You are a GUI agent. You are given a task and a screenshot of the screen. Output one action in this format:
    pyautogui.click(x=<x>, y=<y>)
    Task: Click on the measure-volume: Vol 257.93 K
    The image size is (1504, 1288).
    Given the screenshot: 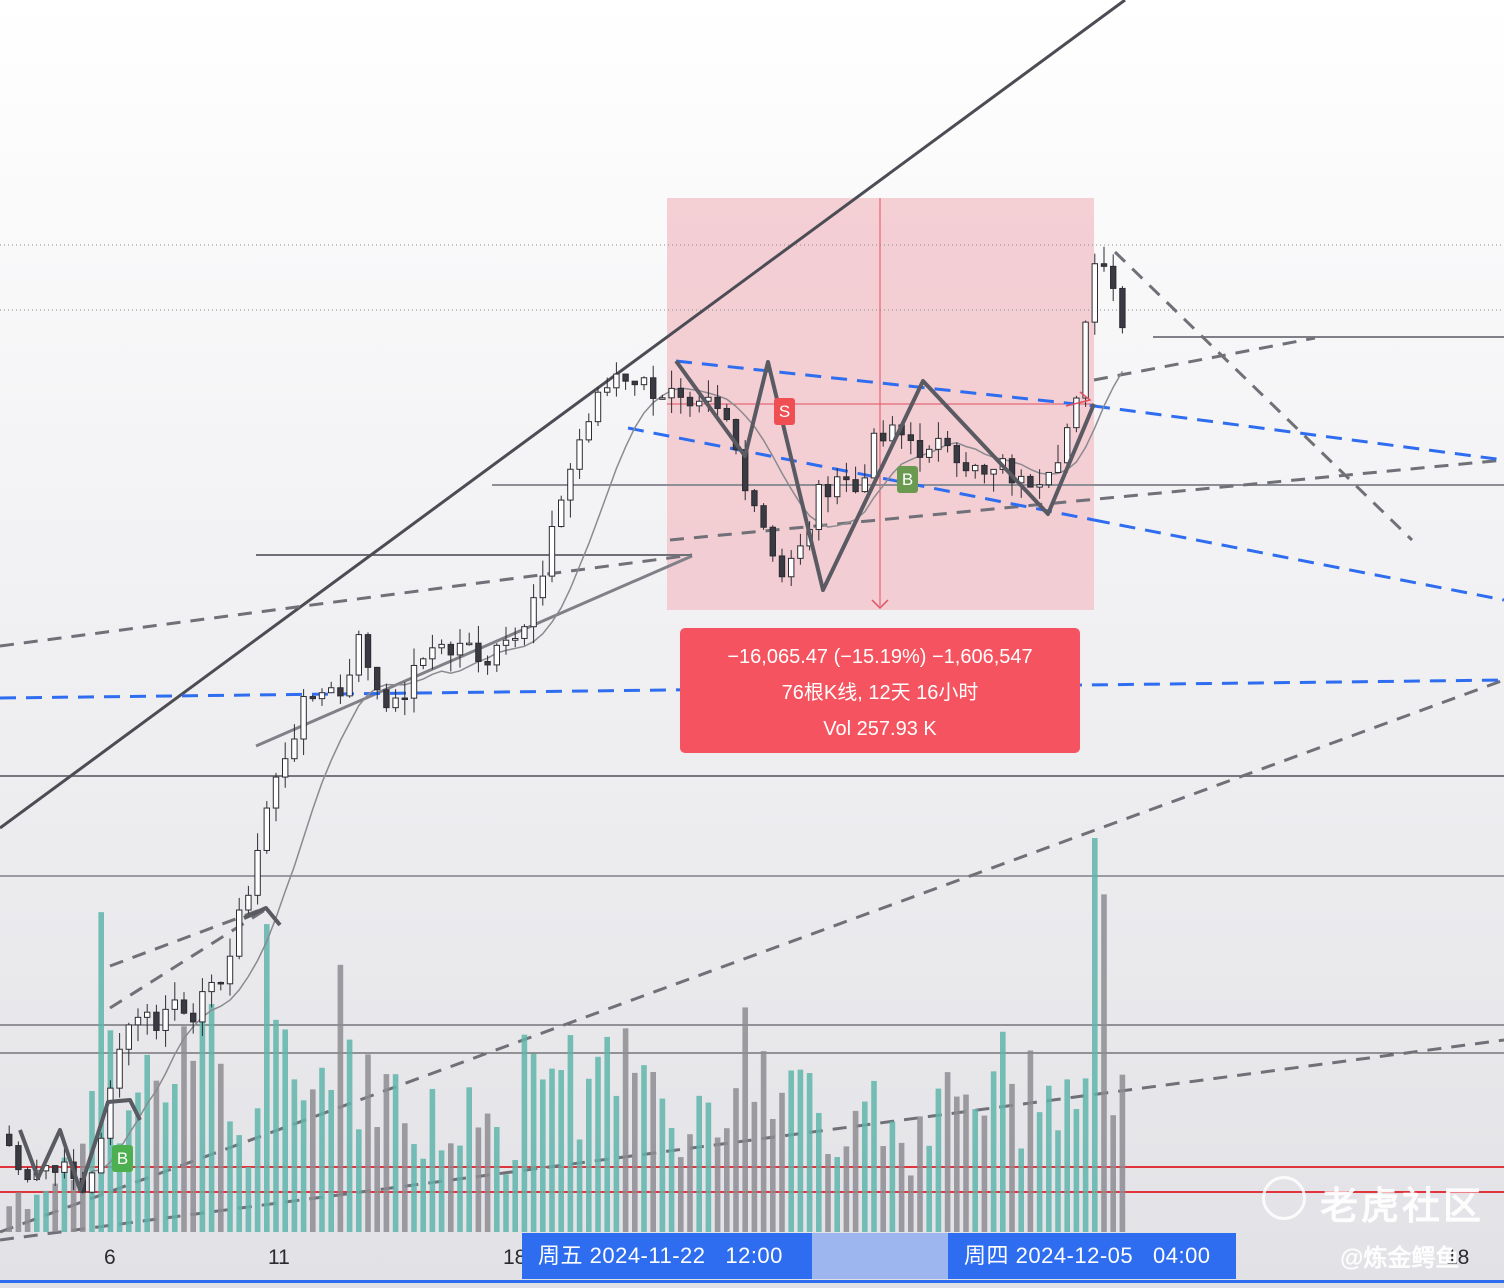 What is the action you would take?
    pyautogui.click(x=880, y=729)
    